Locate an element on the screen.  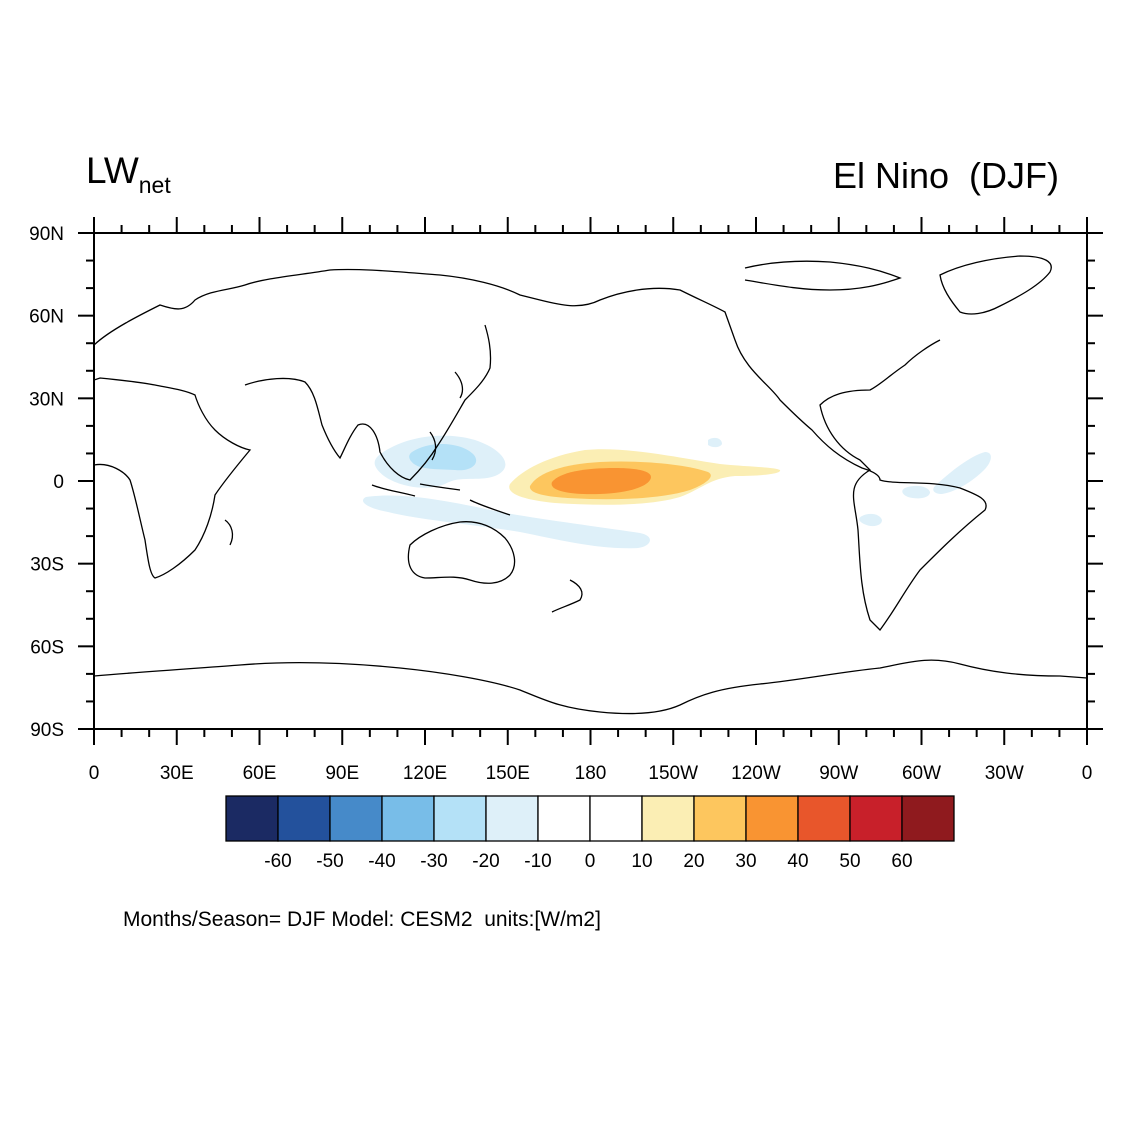
colorbar-label: -60 is located at coordinates (277, 861).